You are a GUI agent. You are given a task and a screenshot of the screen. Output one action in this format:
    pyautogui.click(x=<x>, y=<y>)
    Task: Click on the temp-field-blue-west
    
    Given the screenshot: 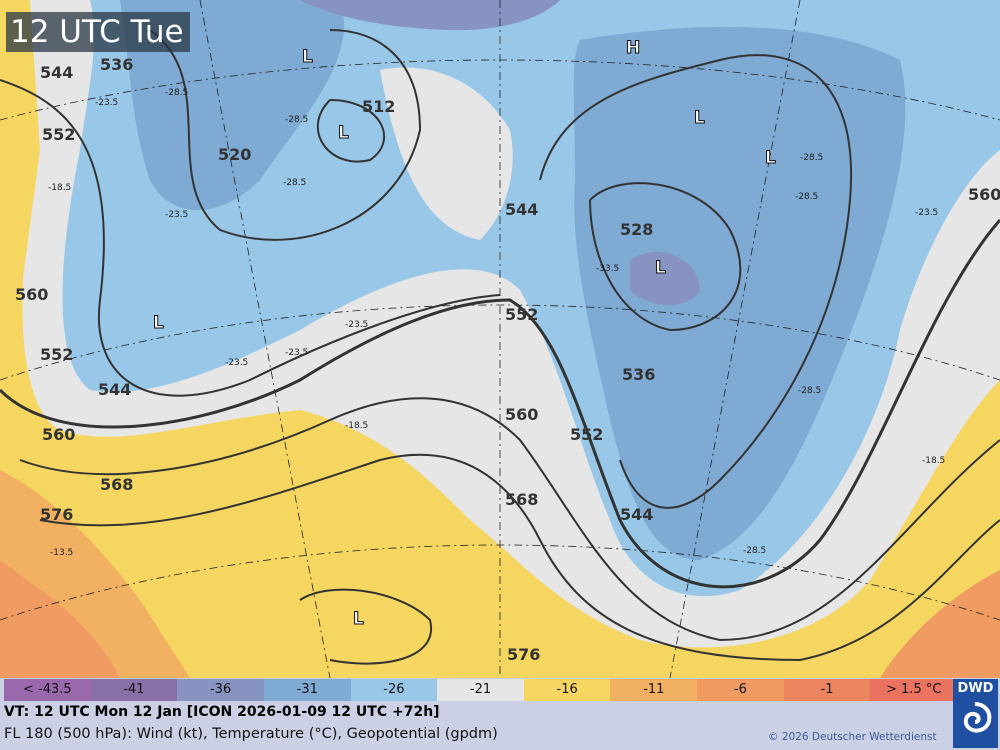 What is the action you would take?
    pyautogui.click(x=232, y=105)
    